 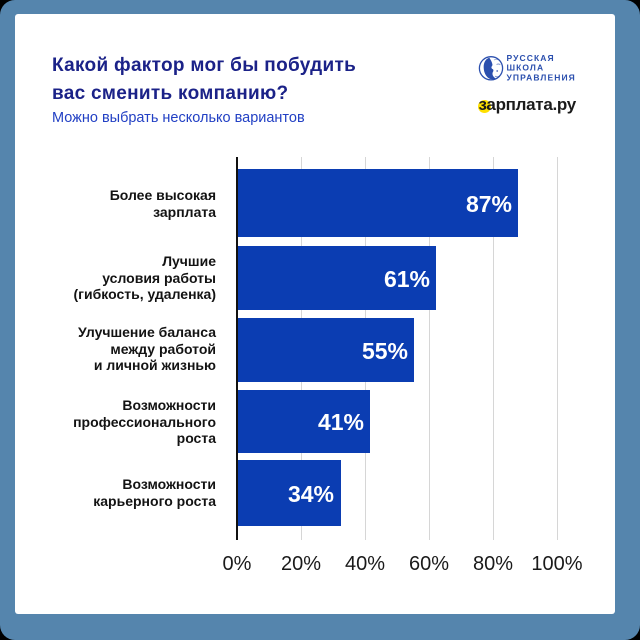 What do you see at coordinates (541, 78) in the screenshot?
I see `svg-text: УПРАВЛЕНИЯ` at bounding box center [541, 78].